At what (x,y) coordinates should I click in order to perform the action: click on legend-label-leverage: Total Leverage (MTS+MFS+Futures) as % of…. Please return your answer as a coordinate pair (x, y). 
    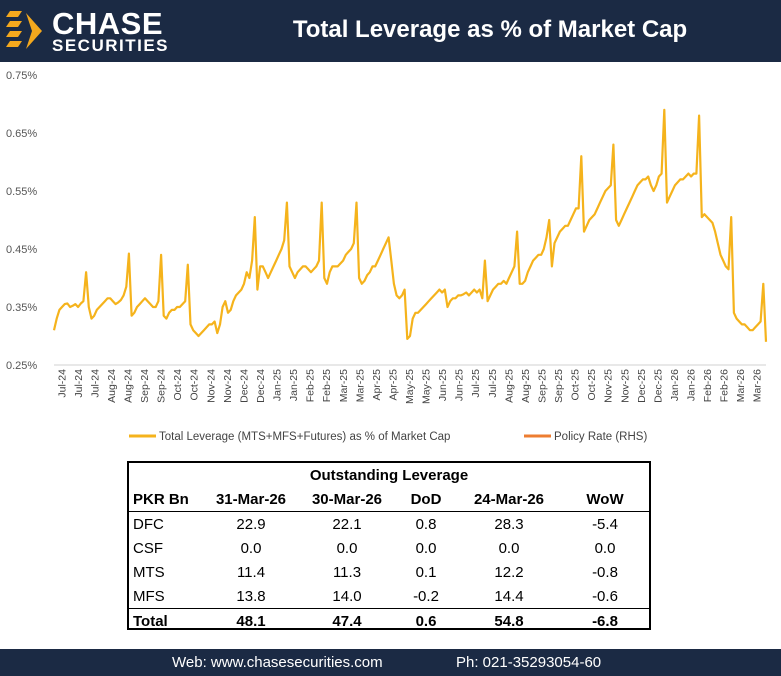
    Looking at the image, I should click on (304, 437).